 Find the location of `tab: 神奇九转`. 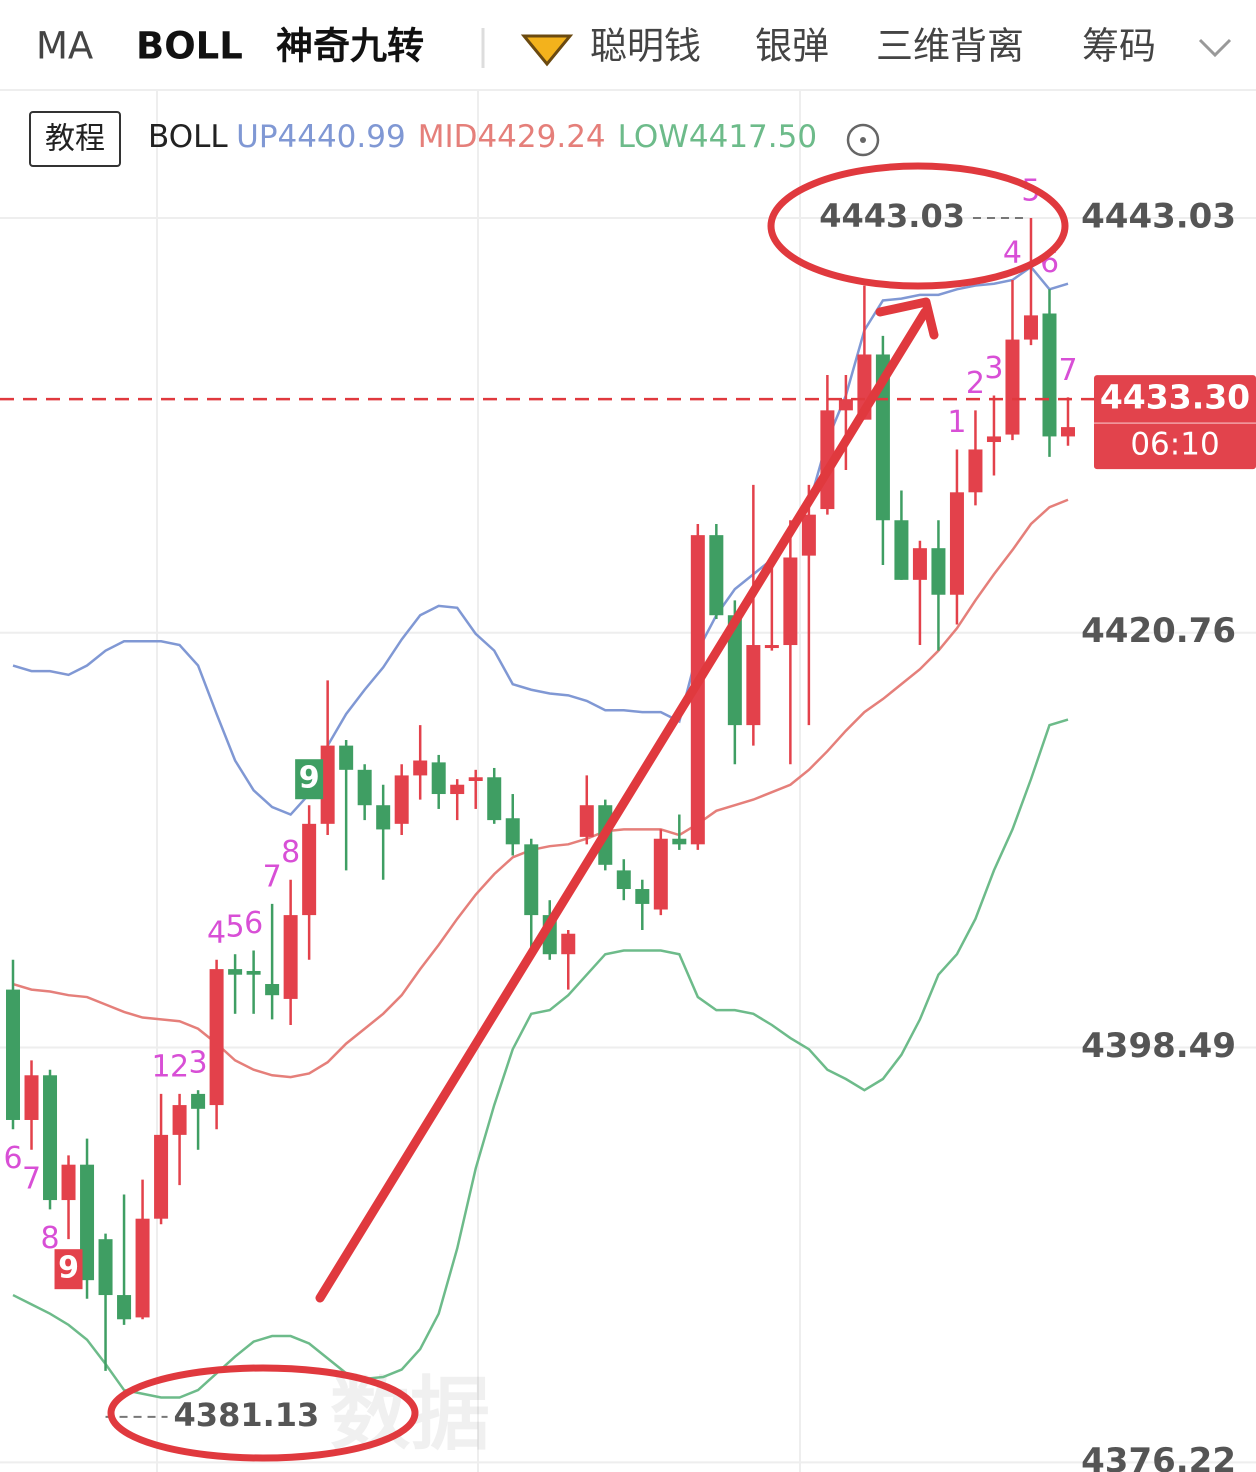

tab: 神奇九转 is located at coordinates (350, 46).